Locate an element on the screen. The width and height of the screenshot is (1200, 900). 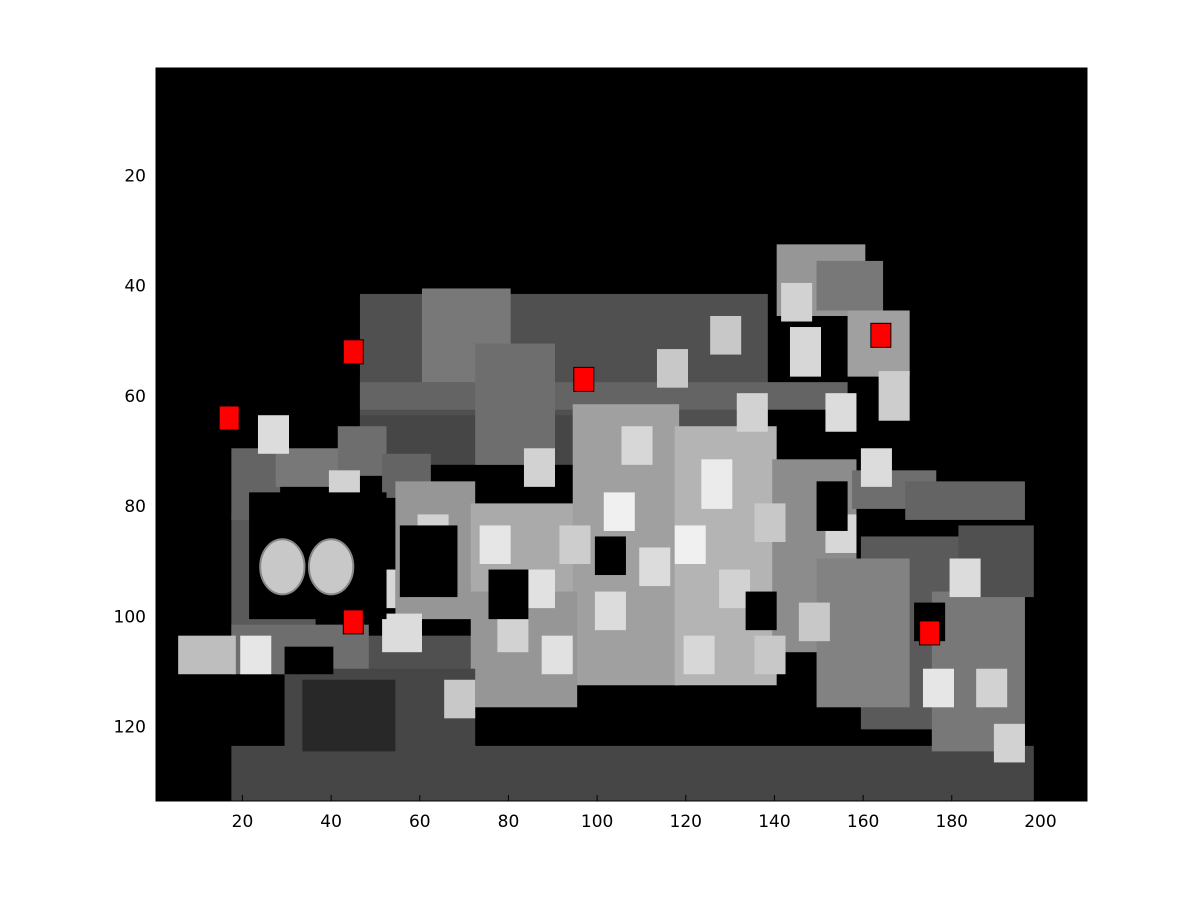
x-tick-label: 180 is located at coordinates (952, 822).